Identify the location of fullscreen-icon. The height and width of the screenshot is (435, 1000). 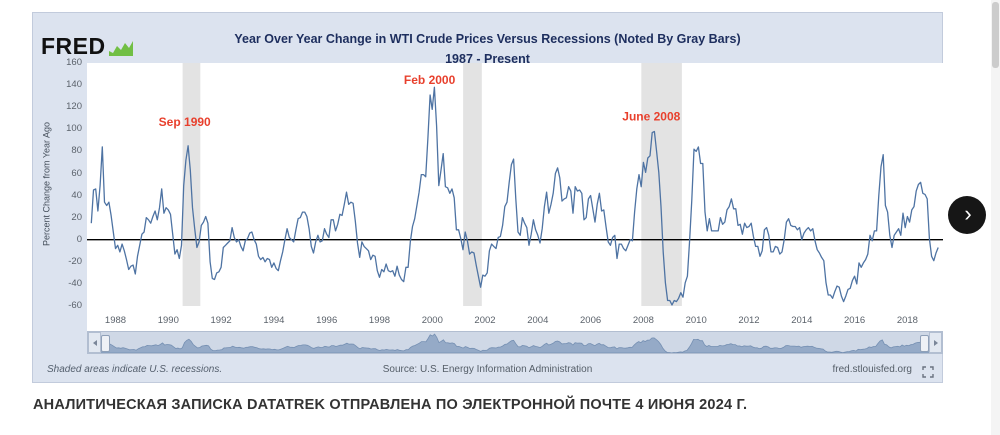
(928, 372).